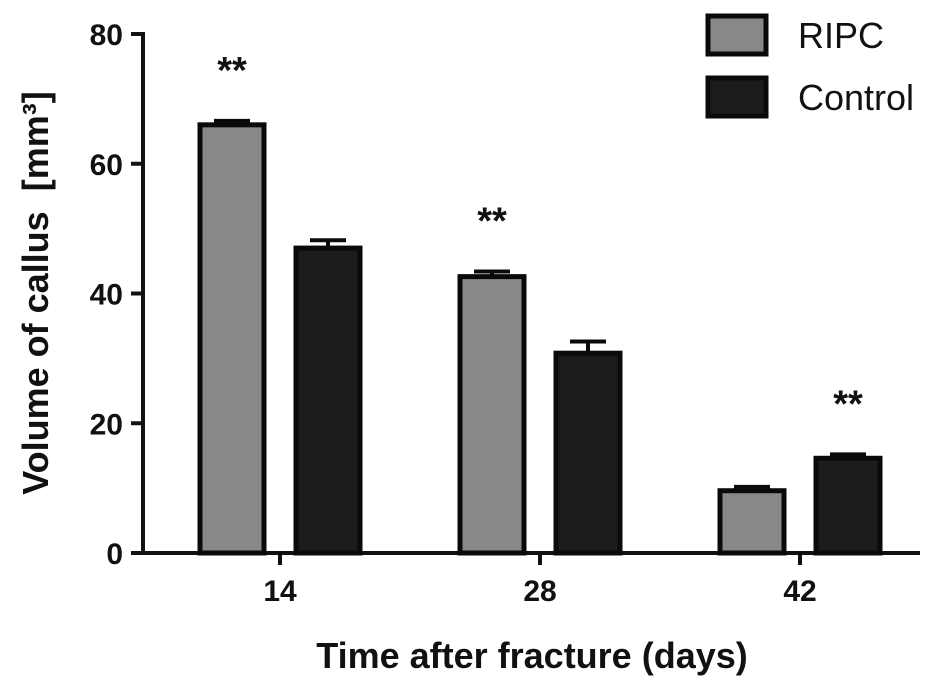 Image resolution: width=945 pixels, height=684 pixels. What do you see at coordinates (35, 352) in the screenshot?
I see `y-axis-title-text: Volume of callus` at bounding box center [35, 352].